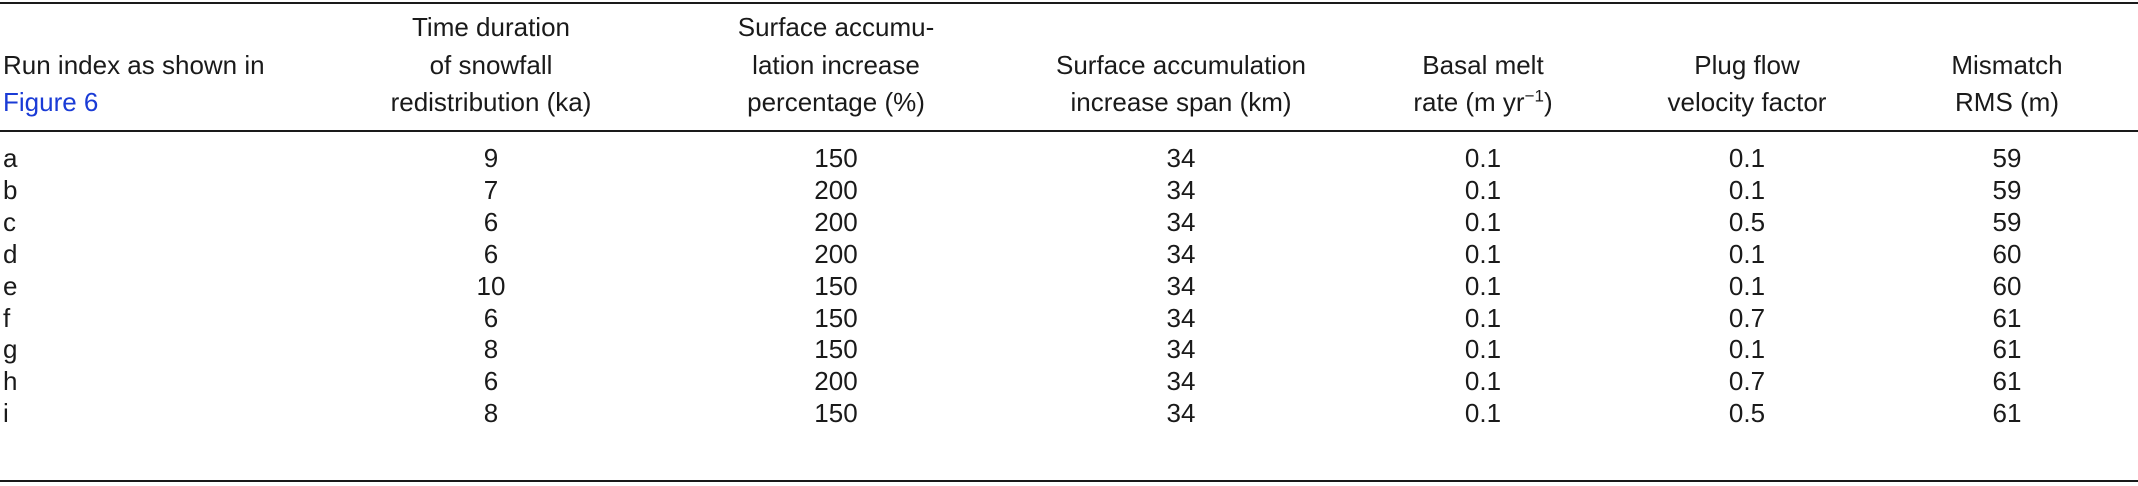 The height and width of the screenshot is (486, 2138). What do you see at coordinates (1181, 102) in the screenshot?
I see `header-text: increase span (km)` at bounding box center [1181, 102].